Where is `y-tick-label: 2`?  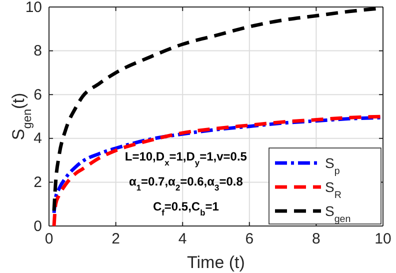 y-tick-label: 2 is located at coordinates (38, 182).